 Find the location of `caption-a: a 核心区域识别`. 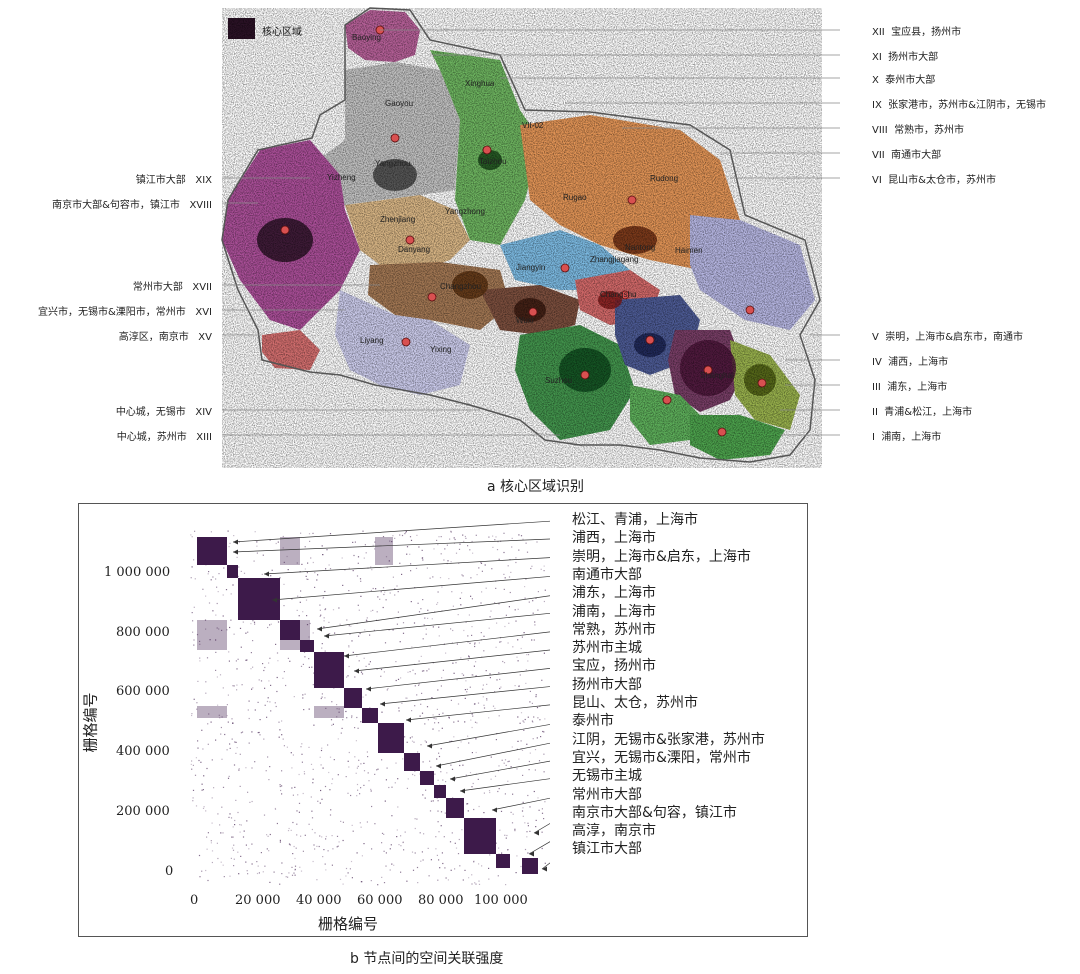

caption-a: a 核心区域识别 is located at coordinates (536, 487).